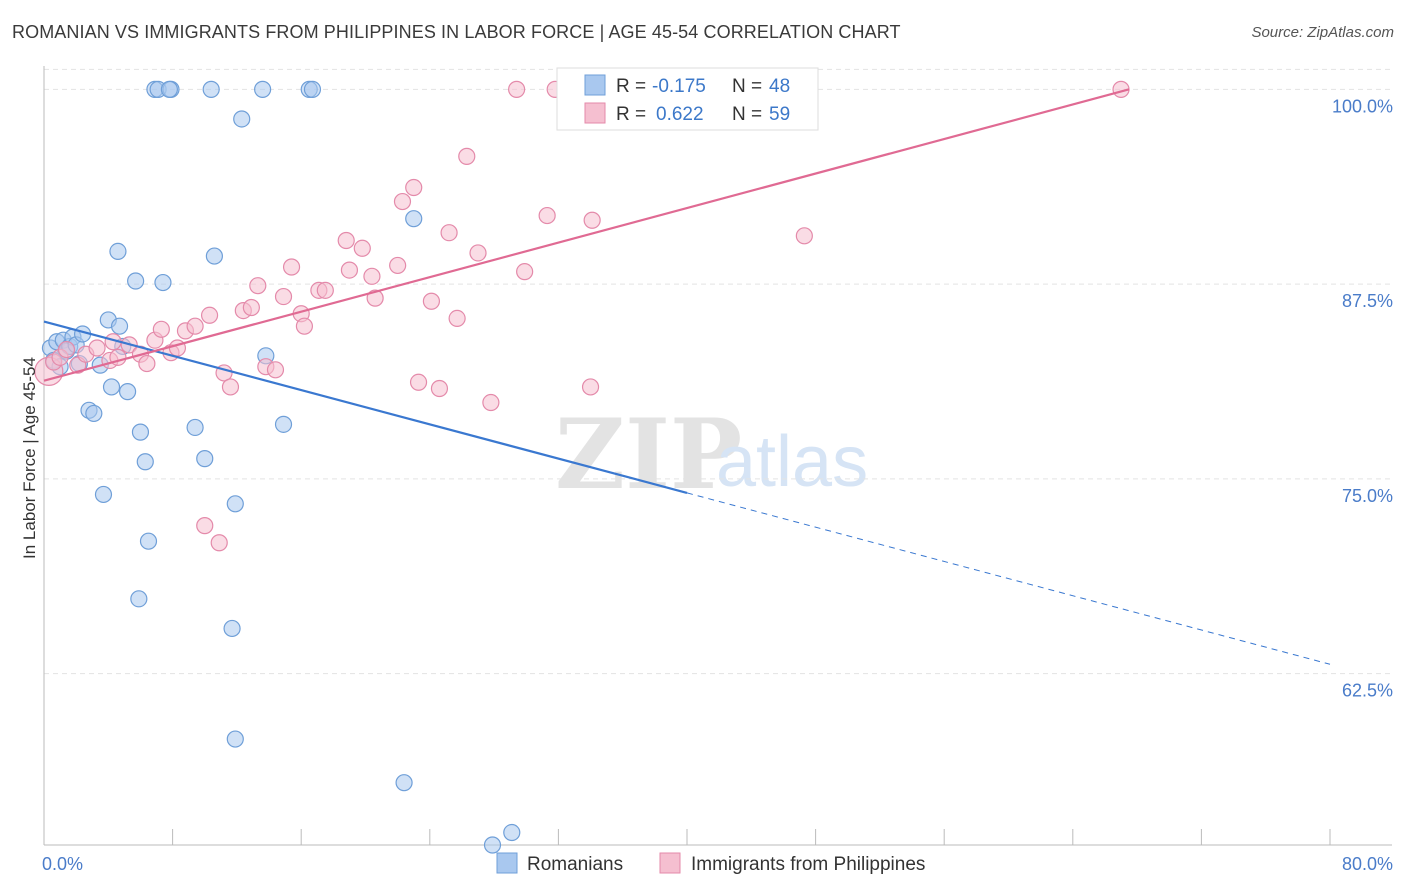 This screenshot has height=892, width=1406. I want to click on legend-pink-n-label: N =, so click(747, 114).